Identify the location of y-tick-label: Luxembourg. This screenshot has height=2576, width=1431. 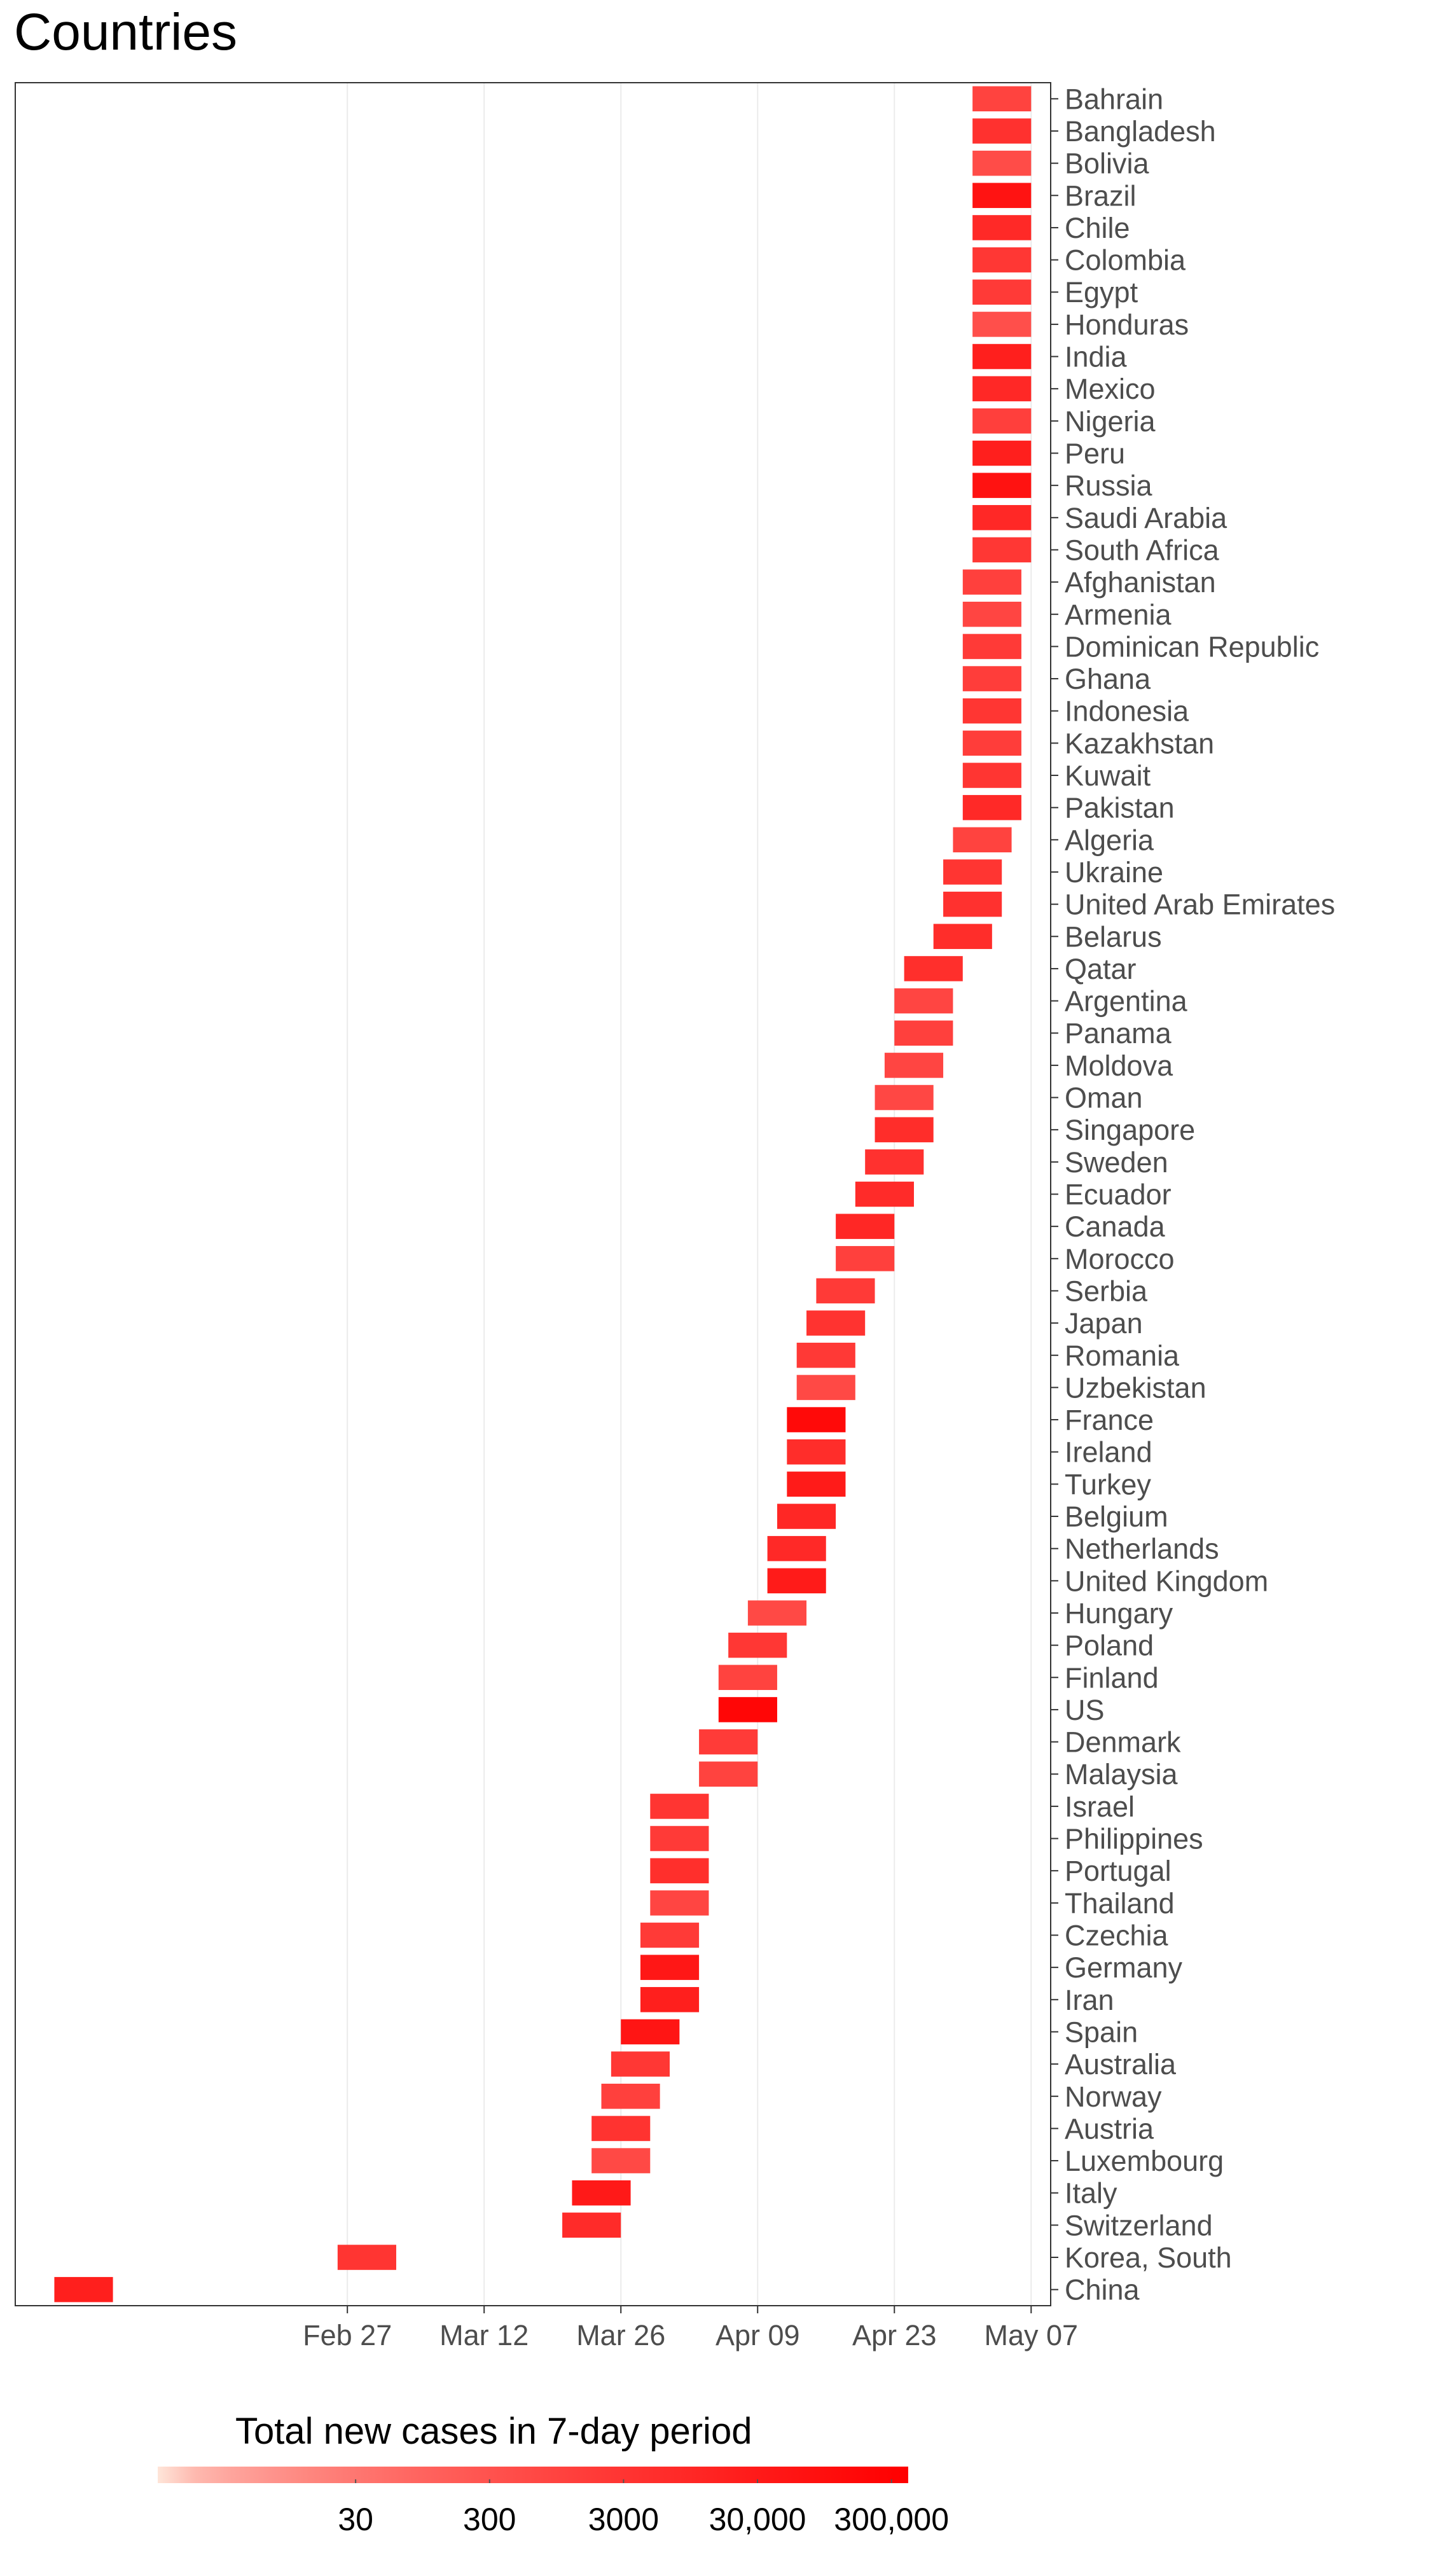
(1145, 2161).